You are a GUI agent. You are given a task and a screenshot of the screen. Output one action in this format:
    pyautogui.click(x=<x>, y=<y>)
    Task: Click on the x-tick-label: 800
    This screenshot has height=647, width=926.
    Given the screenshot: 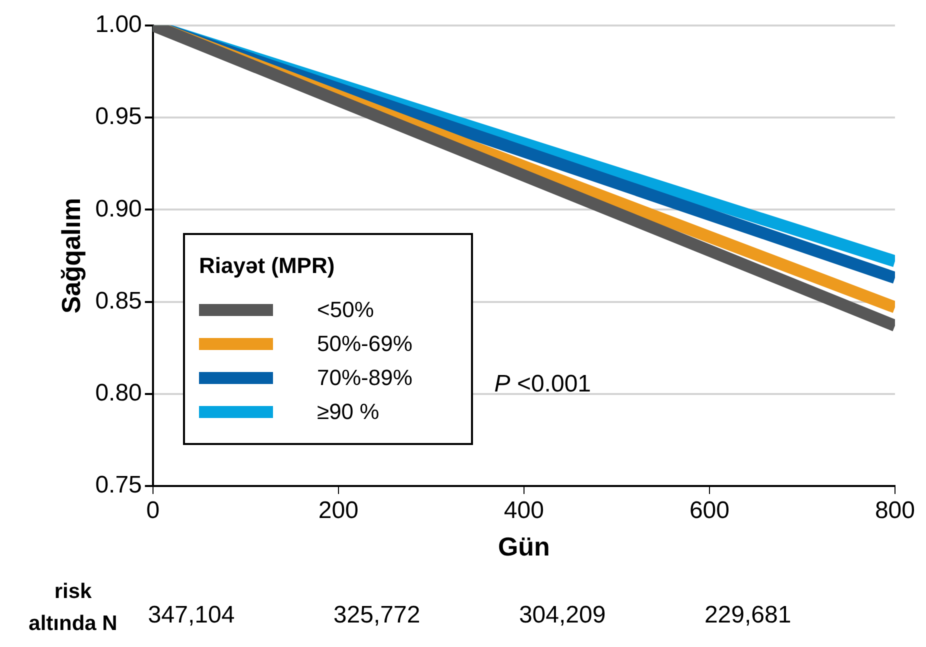 What is the action you would take?
    pyautogui.click(x=894, y=510)
    